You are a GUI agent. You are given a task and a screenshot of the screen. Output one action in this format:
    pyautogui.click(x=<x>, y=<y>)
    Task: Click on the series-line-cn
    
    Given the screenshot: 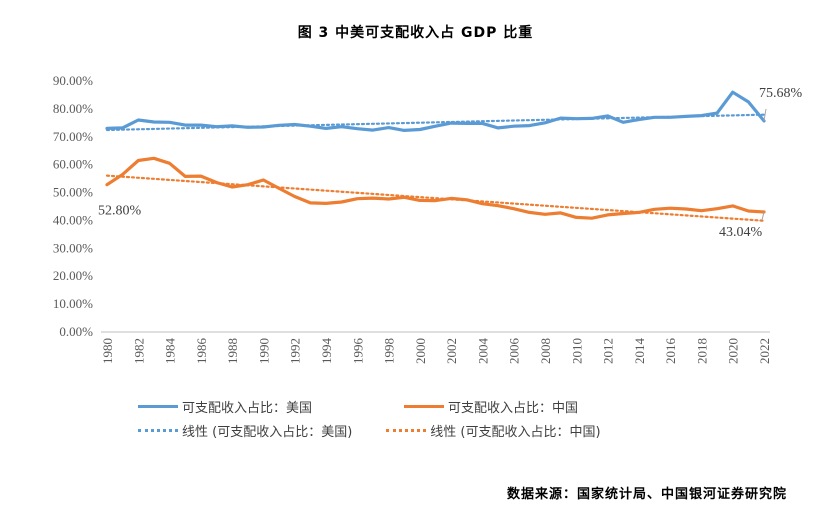 What is the action you would take?
    pyautogui.click(x=435, y=188)
    